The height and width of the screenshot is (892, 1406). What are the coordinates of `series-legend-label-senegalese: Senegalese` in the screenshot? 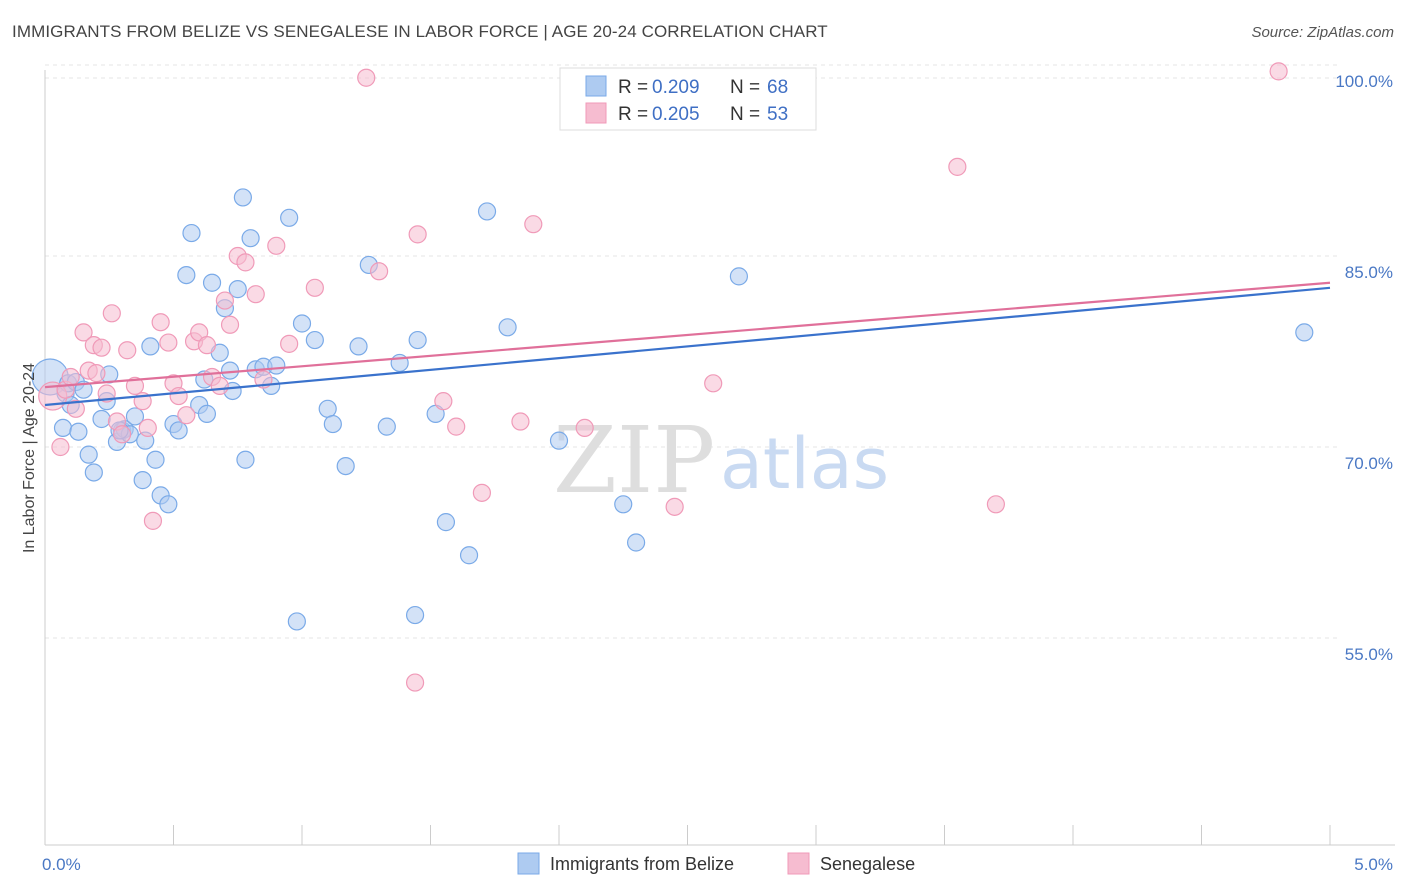 It's located at (867, 864).